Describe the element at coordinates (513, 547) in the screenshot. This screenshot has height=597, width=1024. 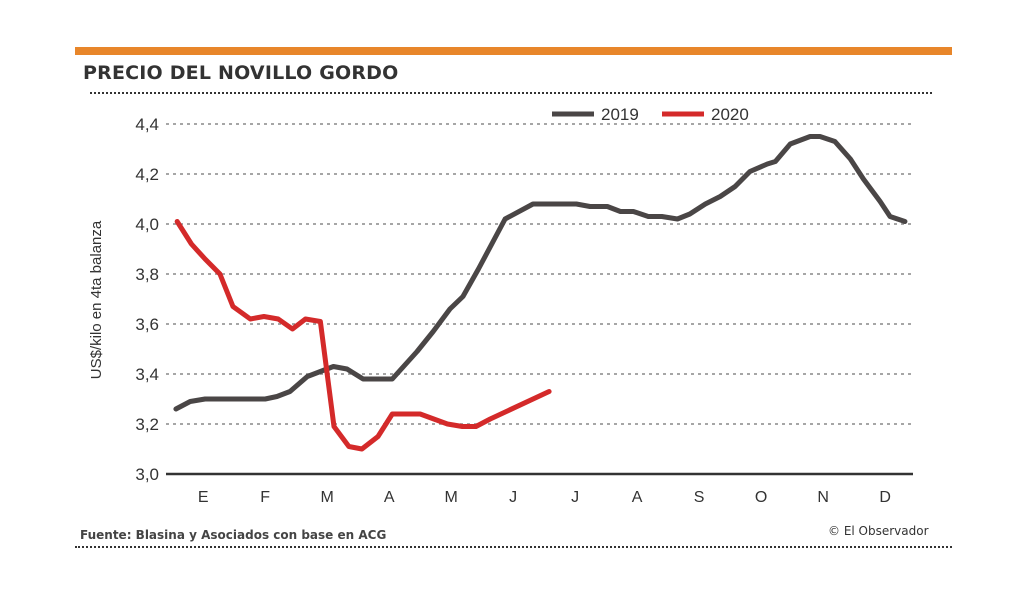
I see `divider-bottom` at that location.